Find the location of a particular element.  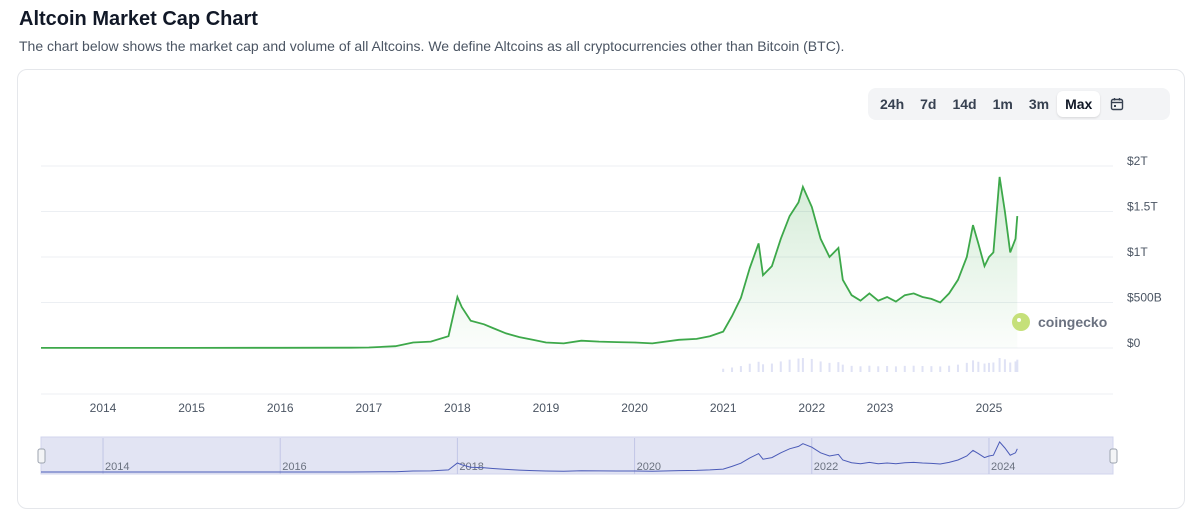

x-tick-label: 2022 is located at coordinates (811, 408).